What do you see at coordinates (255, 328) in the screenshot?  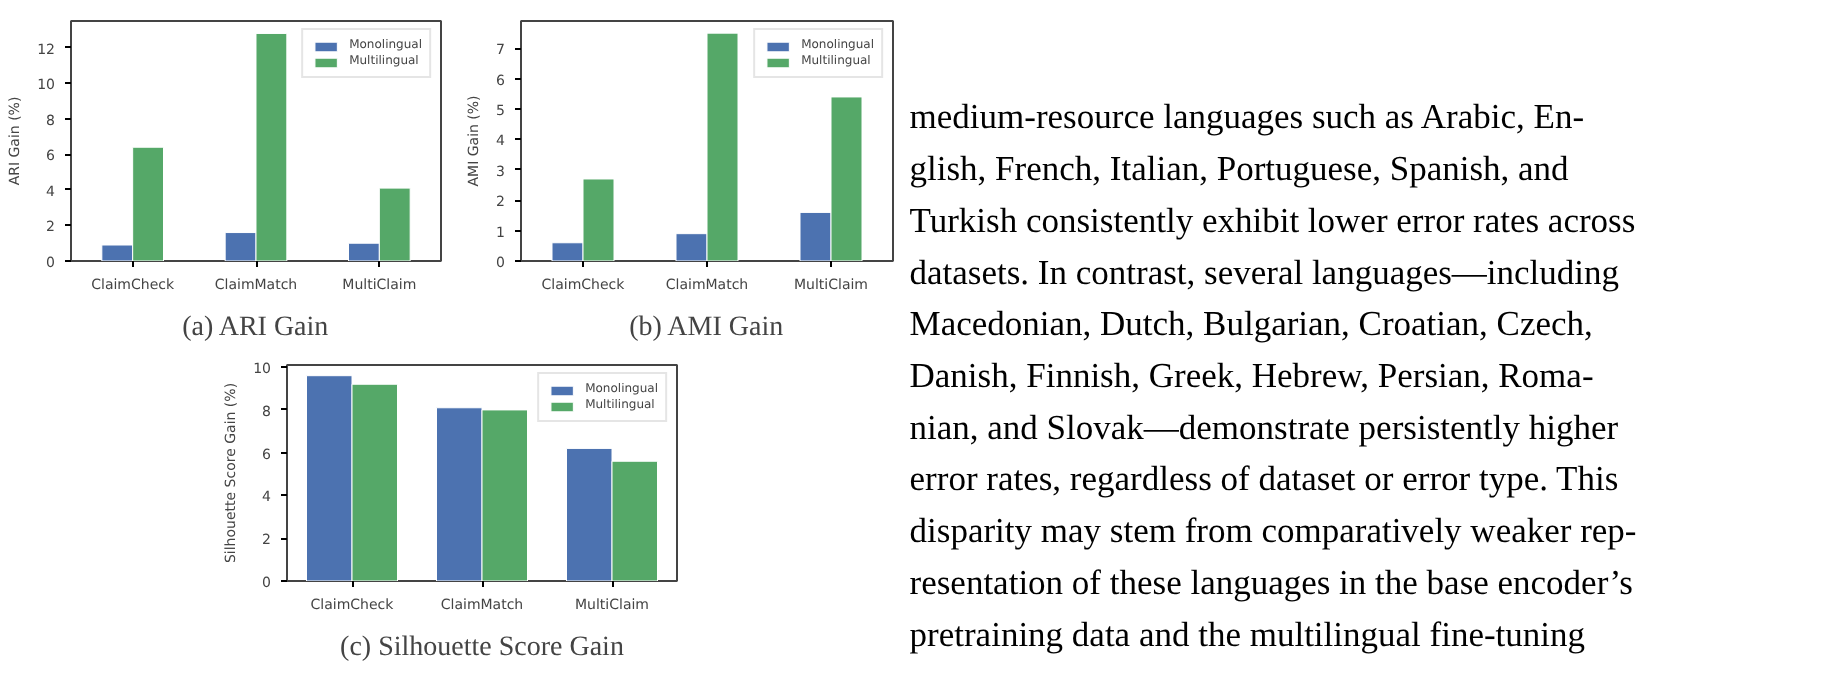 I see `text: (a) ARI Gain` at bounding box center [255, 328].